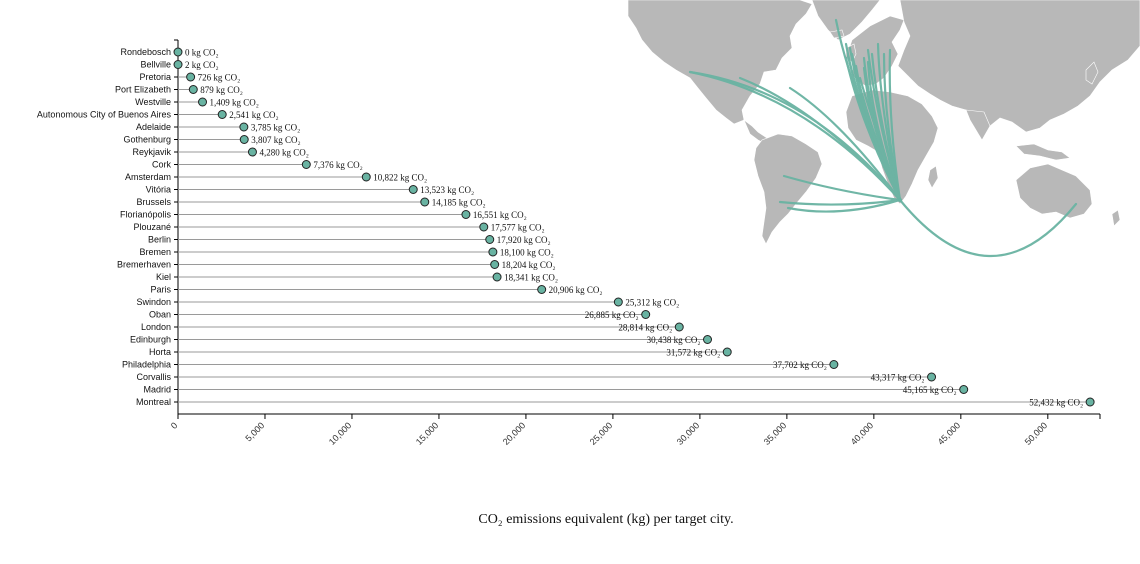 The image size is (1140, 564). I want to click on value-label: 10,822 kg CO₂, so click(400, 178).